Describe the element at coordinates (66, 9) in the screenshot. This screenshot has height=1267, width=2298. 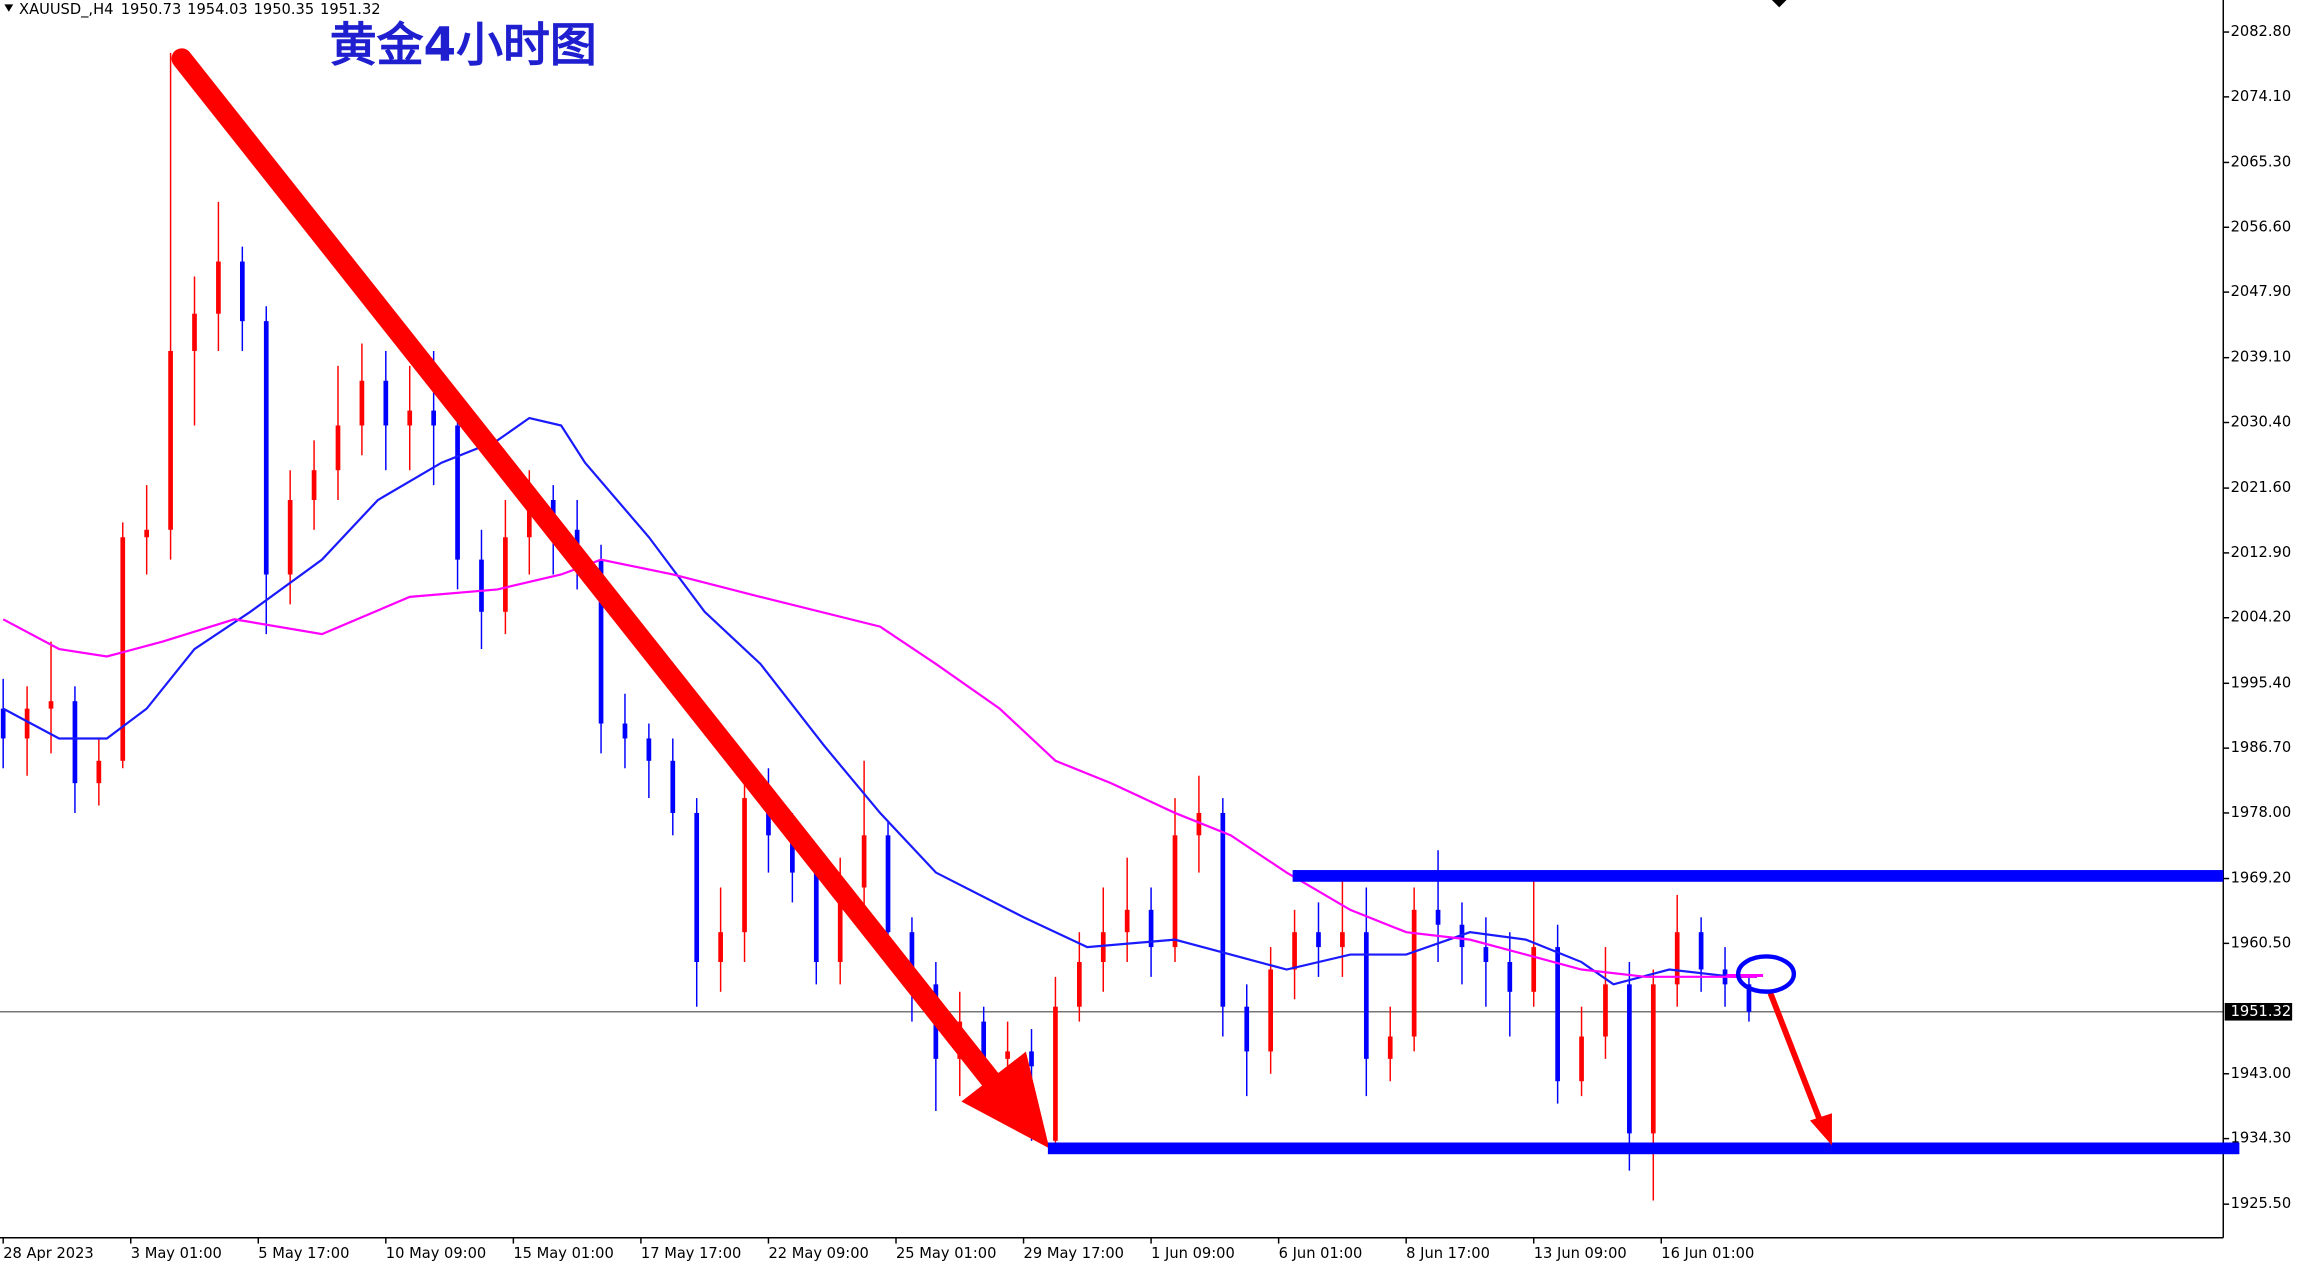
I see `symbol: XAUUSD_,H4` at that location.